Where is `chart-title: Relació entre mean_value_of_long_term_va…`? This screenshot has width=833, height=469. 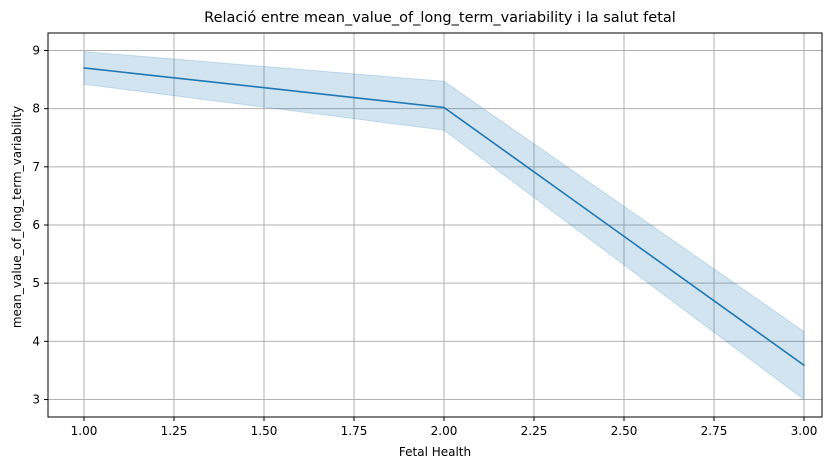 chart-title: Relació entre mean_value_of_long_term_va… is located at coordinates (440, 18).